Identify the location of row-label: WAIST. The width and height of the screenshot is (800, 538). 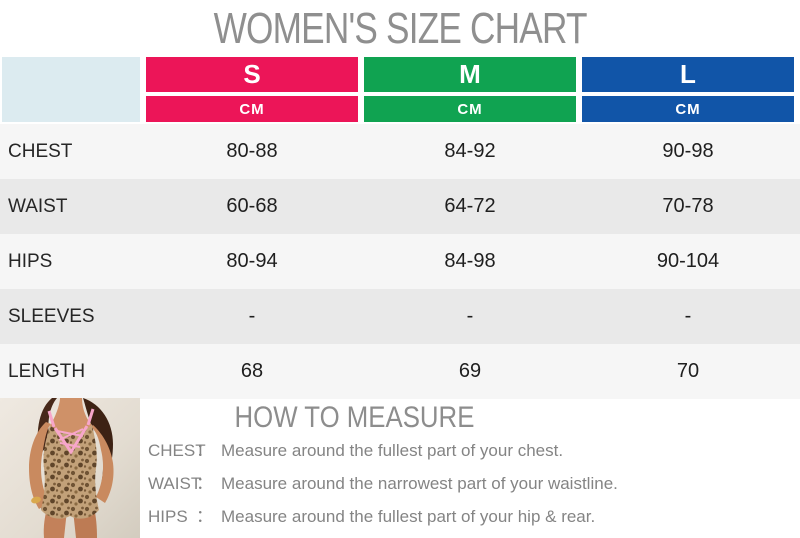
(38, 206).